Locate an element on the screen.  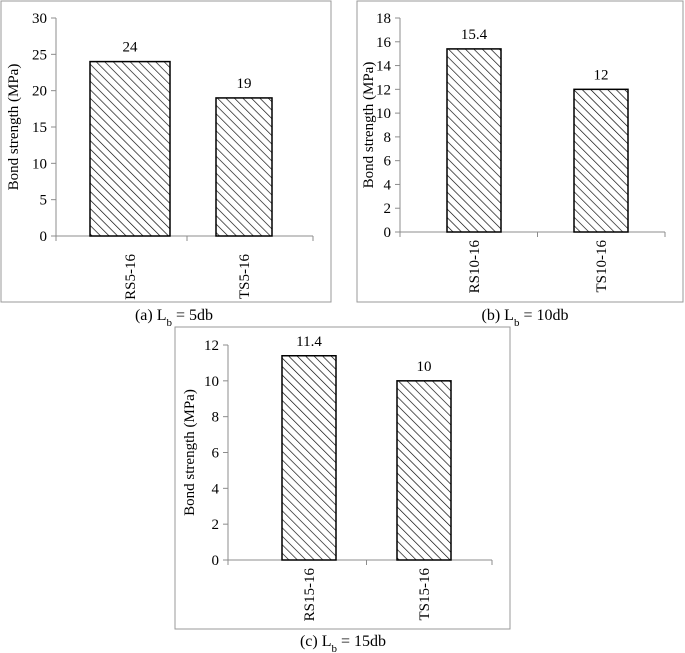
panel-caption: (b) Lb = 10db is located at coordinates (525, 318).